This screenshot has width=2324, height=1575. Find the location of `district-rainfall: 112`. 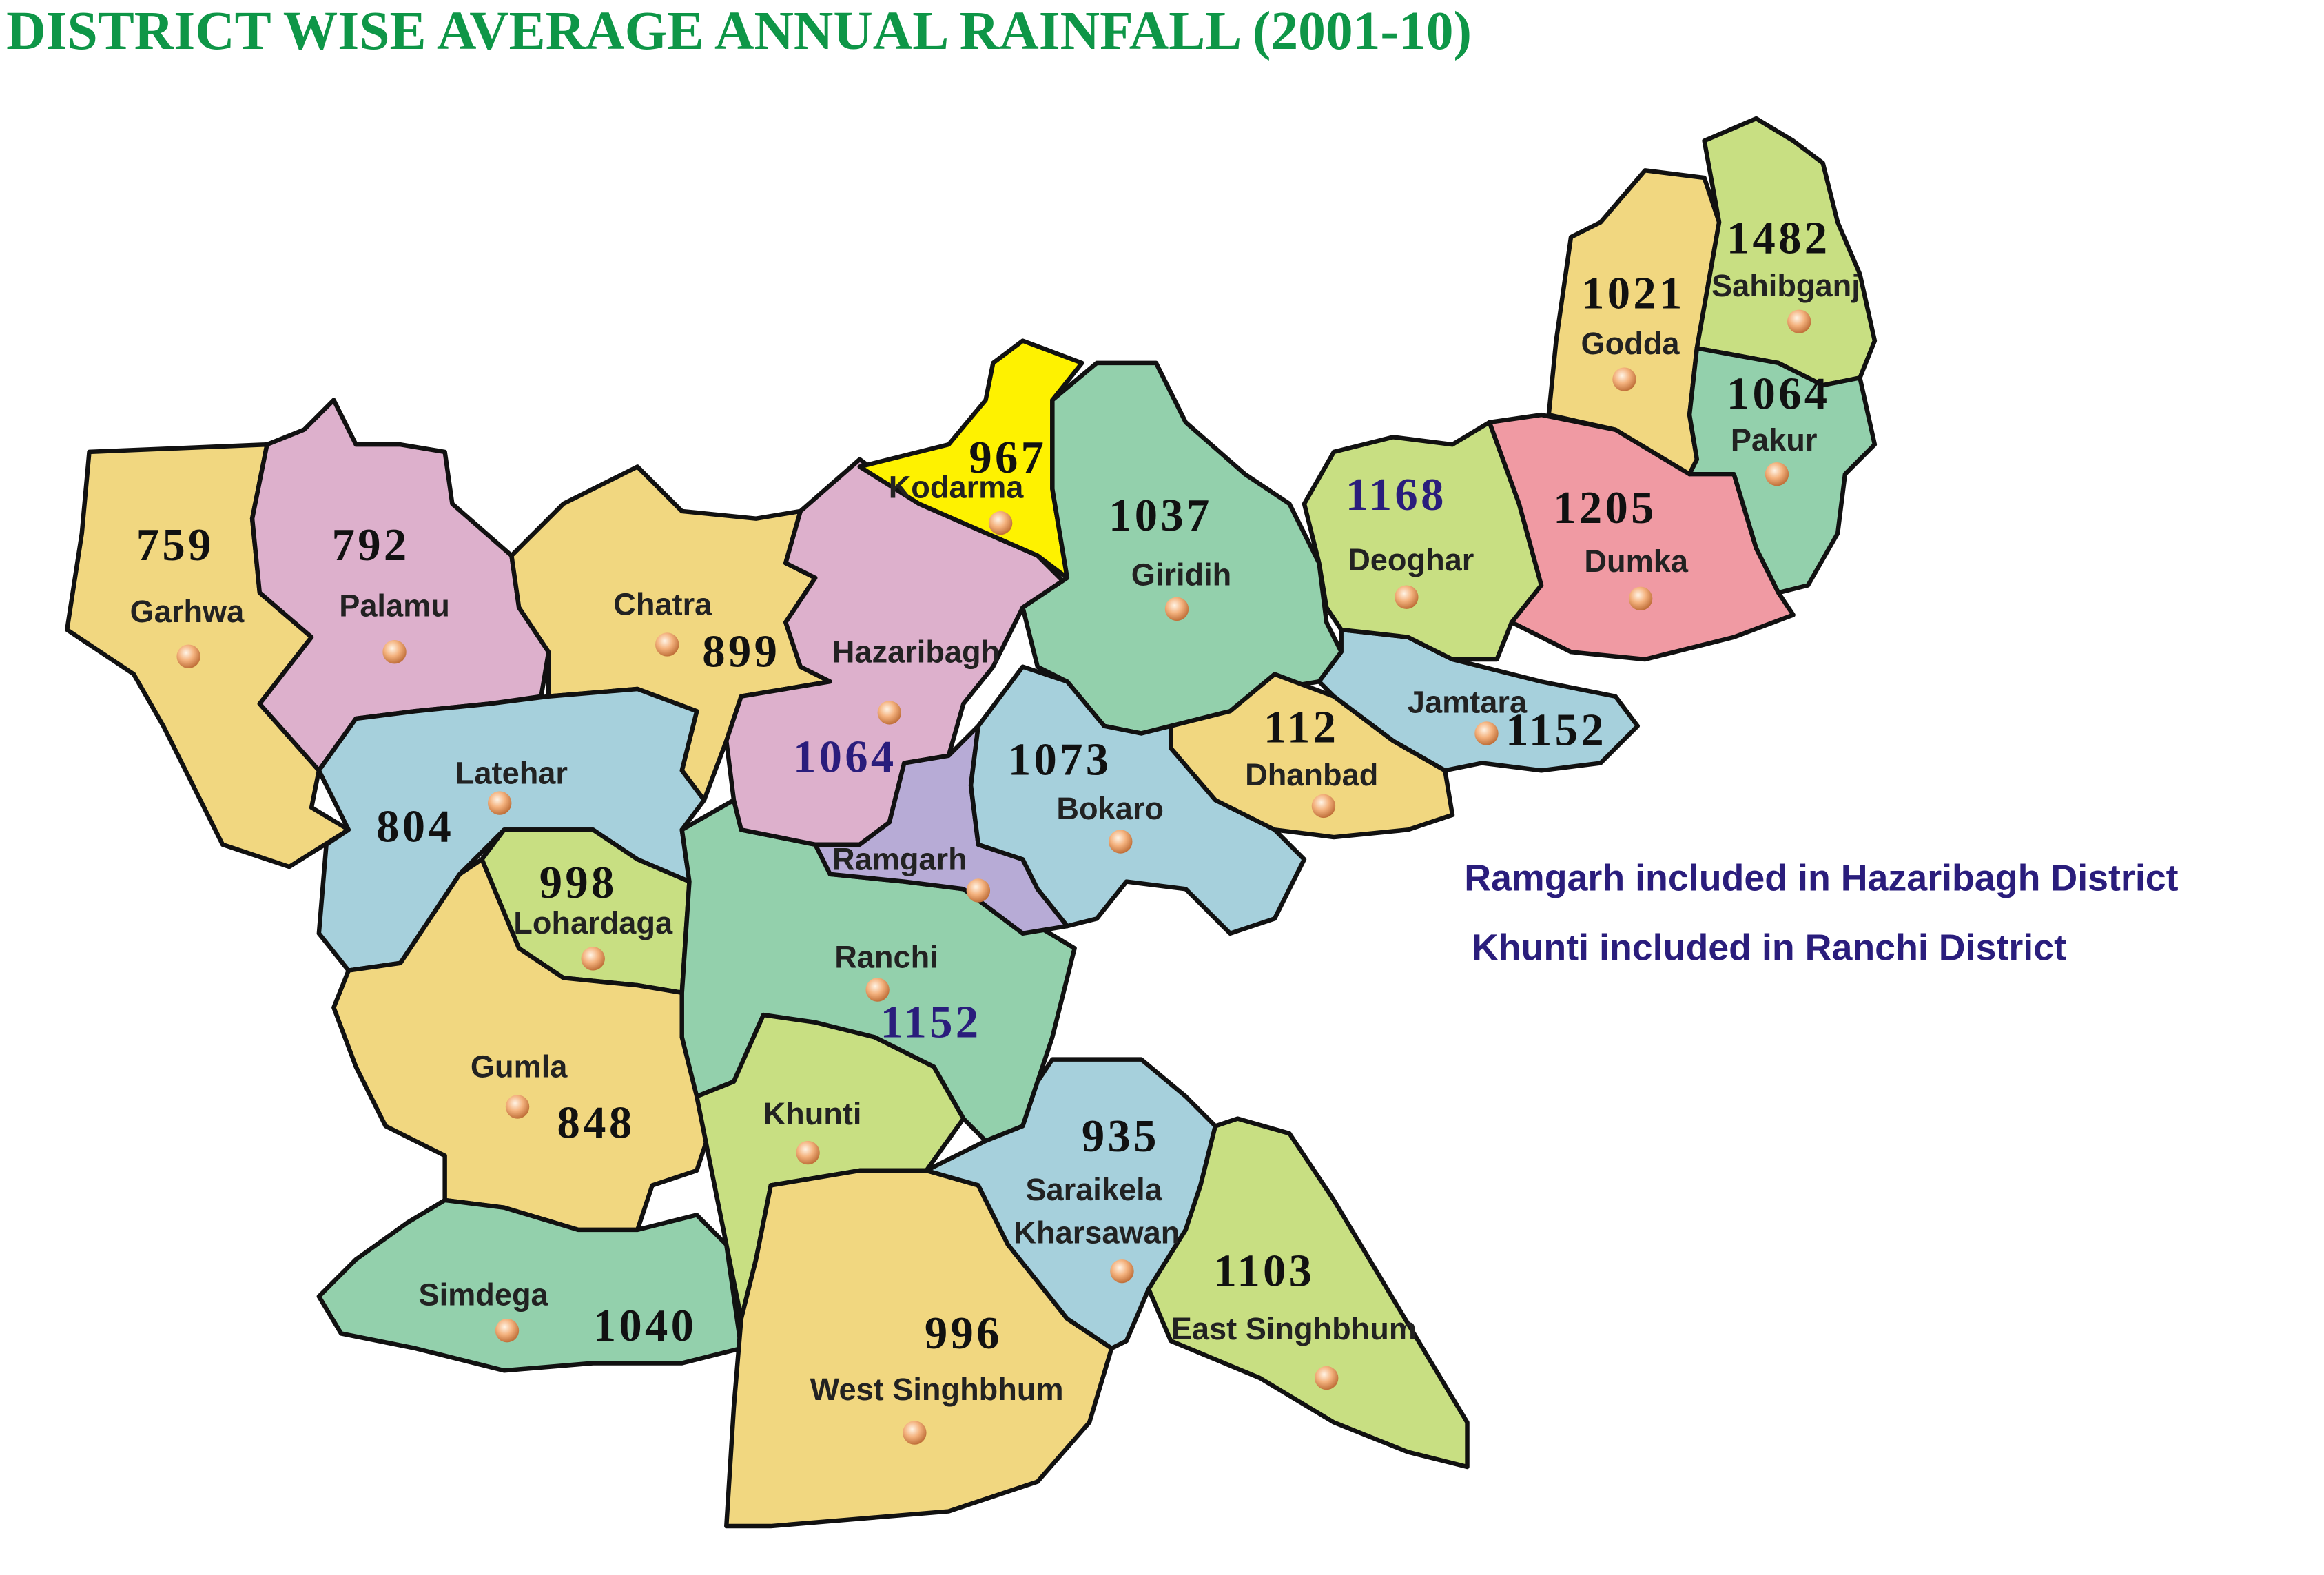

district-rainfall: 112 is located at coordinates (1301, 727).